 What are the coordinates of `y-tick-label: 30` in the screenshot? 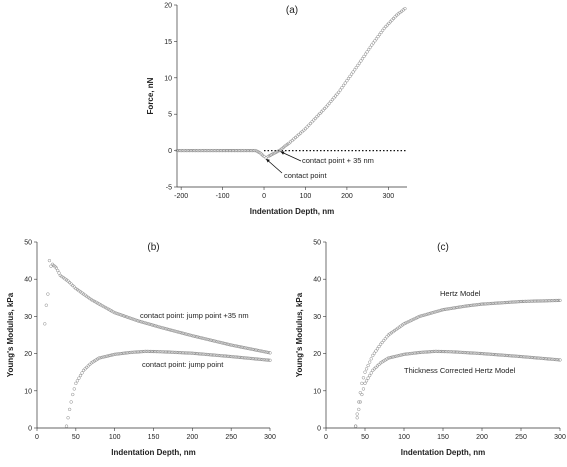 It's located at (28, 317).